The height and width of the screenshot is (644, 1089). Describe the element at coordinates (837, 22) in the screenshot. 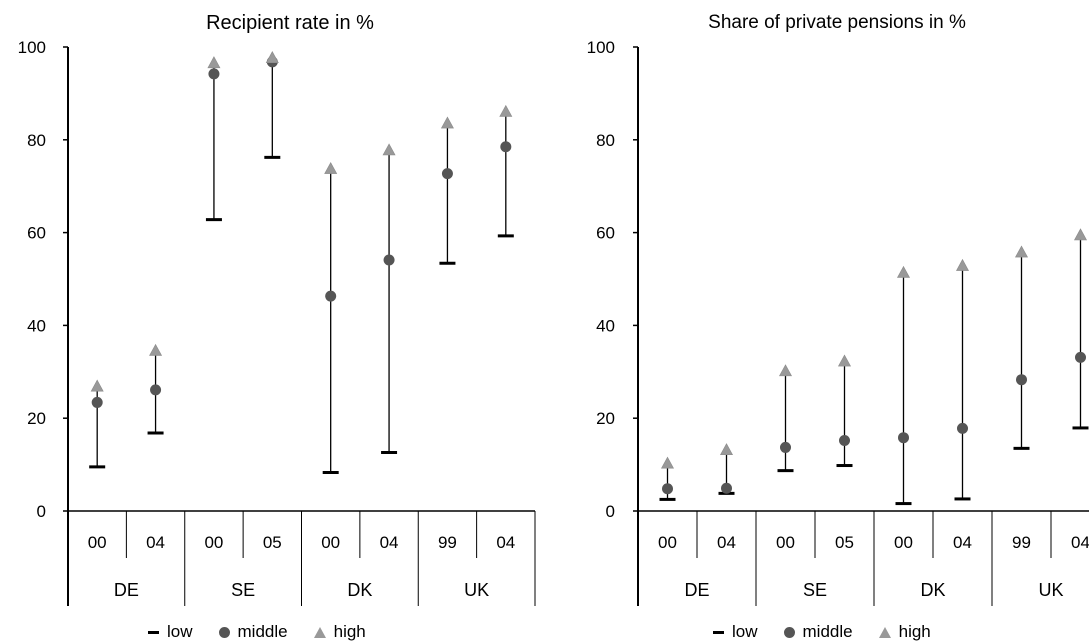

I see `chart-title: Share of private pensions in %` at that location.